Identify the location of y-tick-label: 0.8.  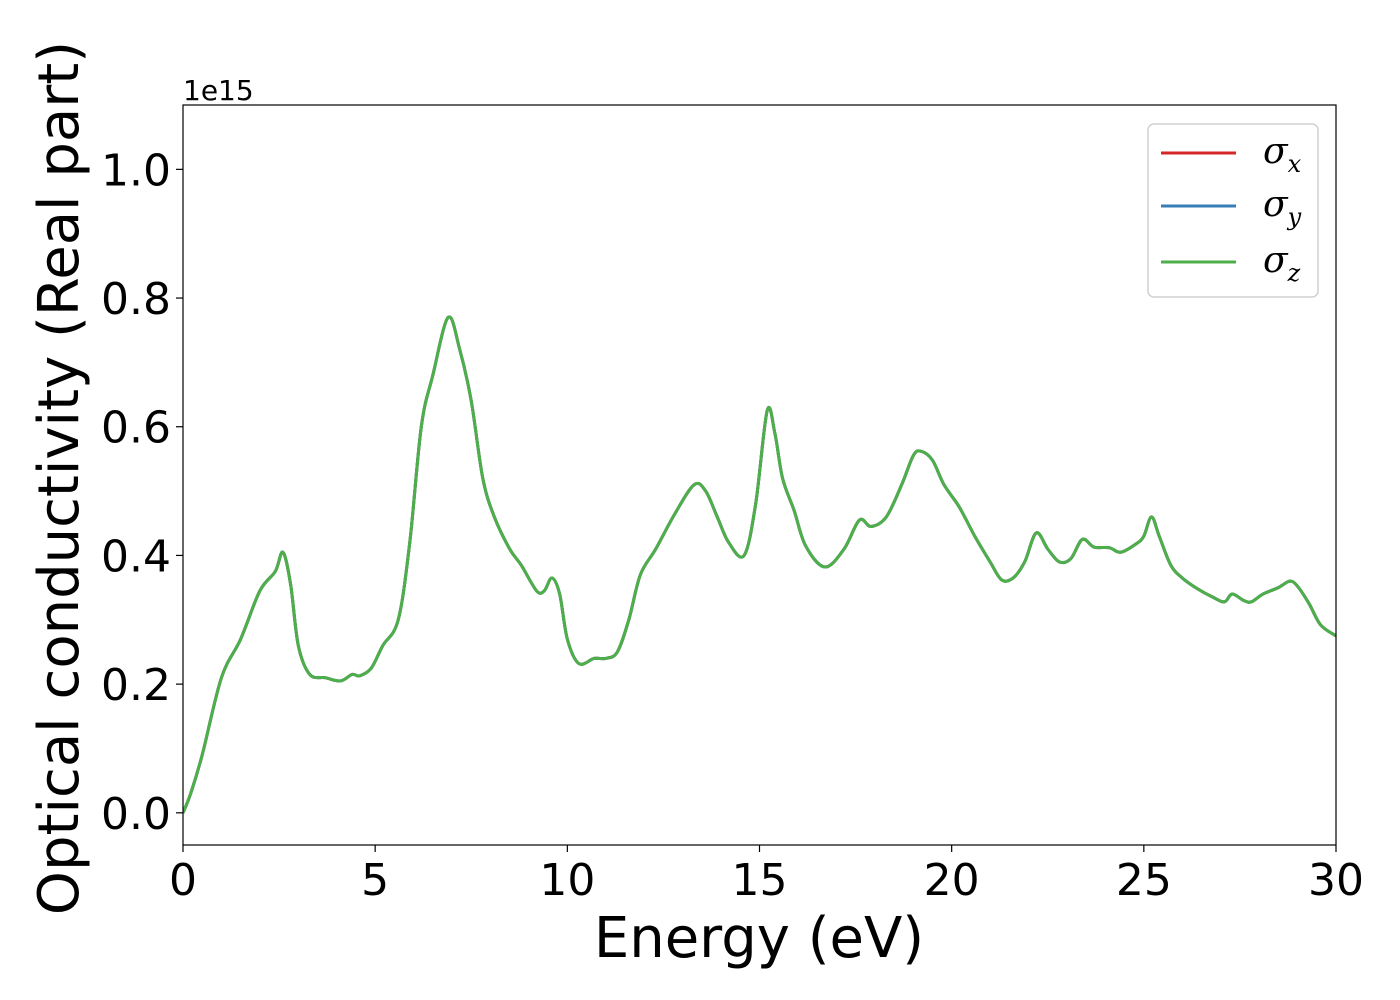
(136, 299).